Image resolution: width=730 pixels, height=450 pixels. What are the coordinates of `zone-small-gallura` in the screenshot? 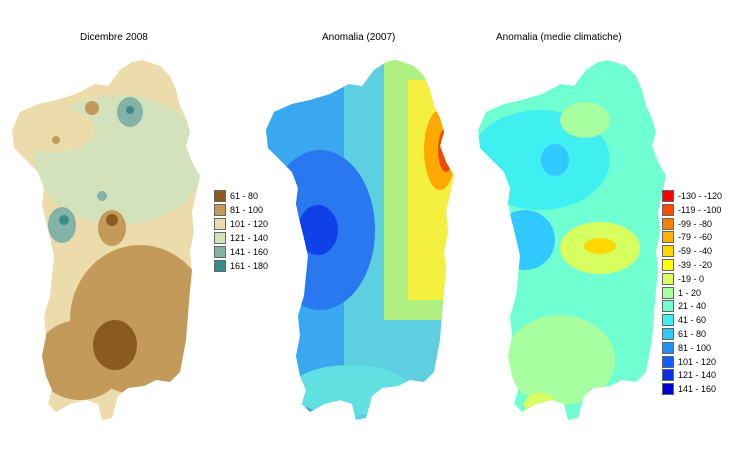 It's located at (102, 196).